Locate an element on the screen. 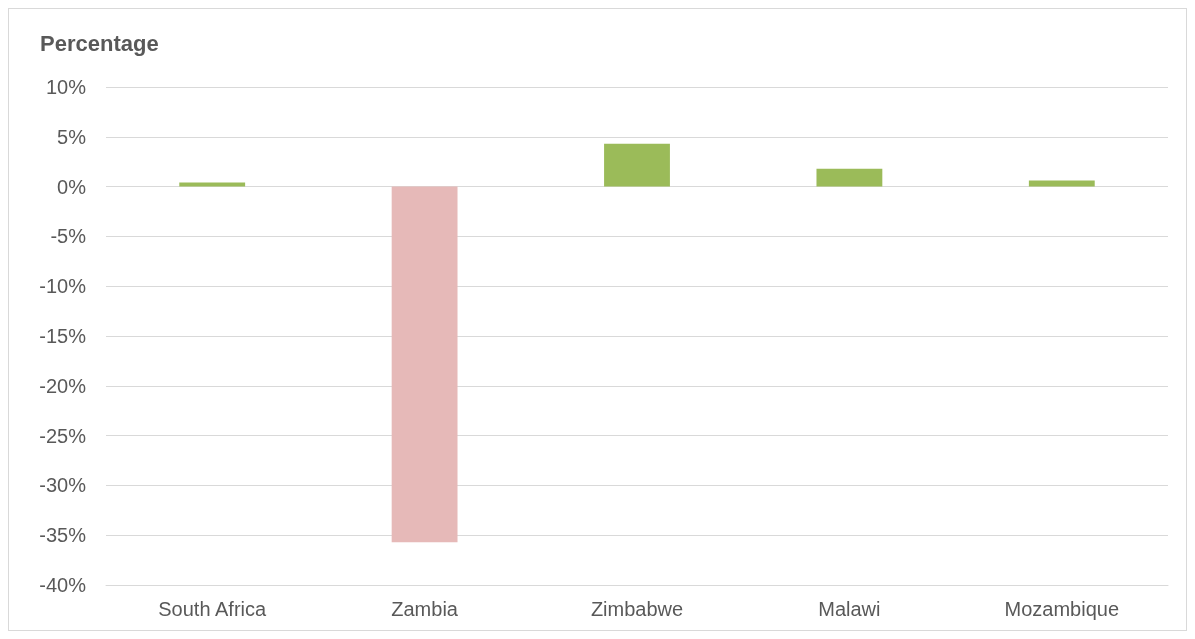  x-tick-label: Malawi is located at coordinates (849, 609).